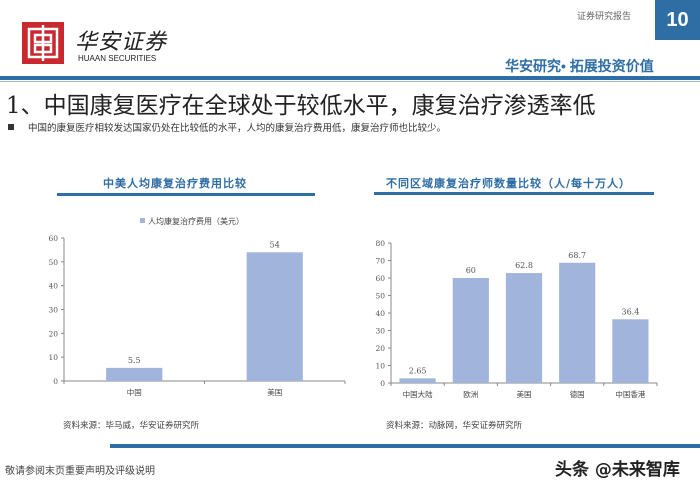 This screenshot has width=700, height=485. What do you see at coordinates (380, 261) in the screenshot?
I see `y-tick-label: 70` at bounding box center [380, 261].